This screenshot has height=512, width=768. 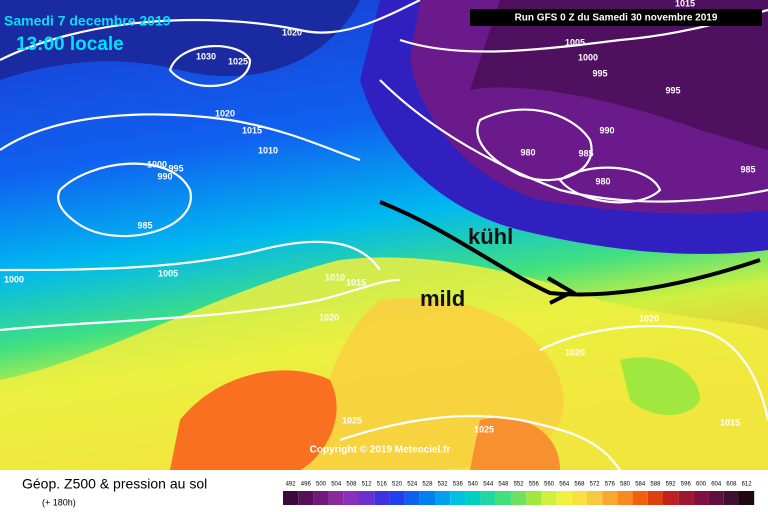 I want to click on colorbar-label: 592, so click(x=671, y=485).